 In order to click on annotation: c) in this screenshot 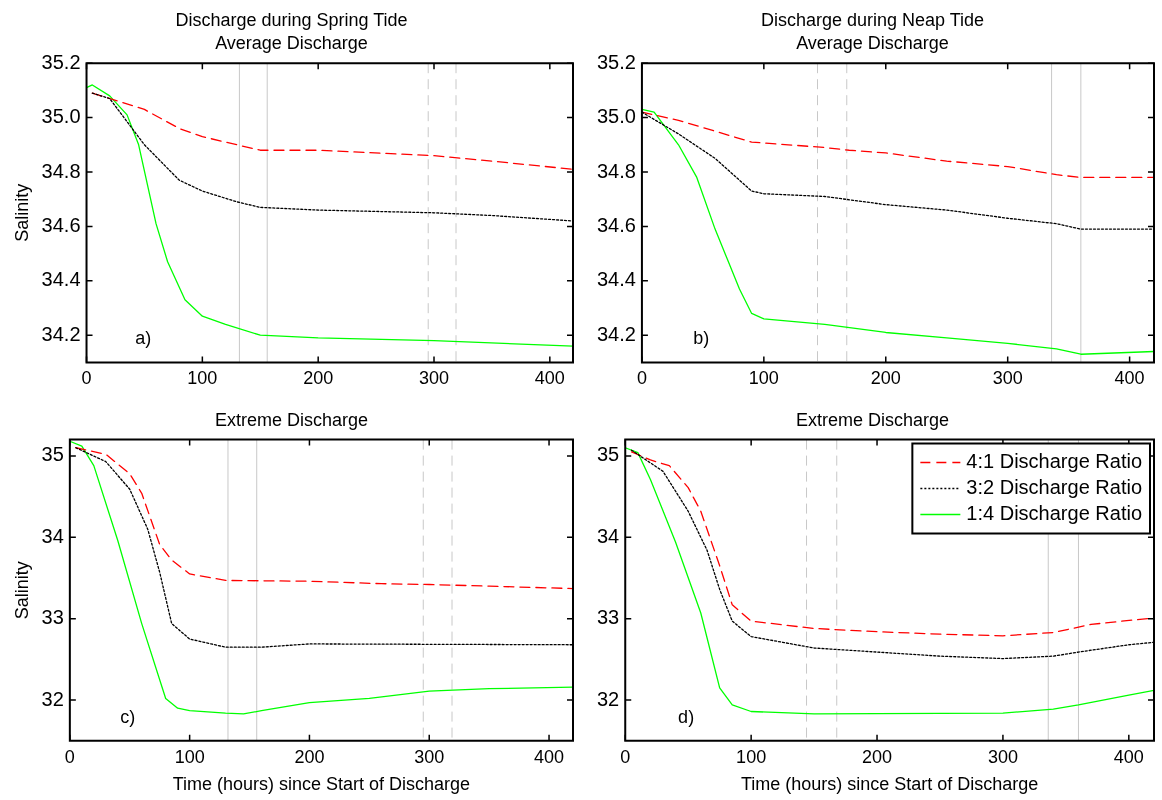, I will do `click(128, 716)`.